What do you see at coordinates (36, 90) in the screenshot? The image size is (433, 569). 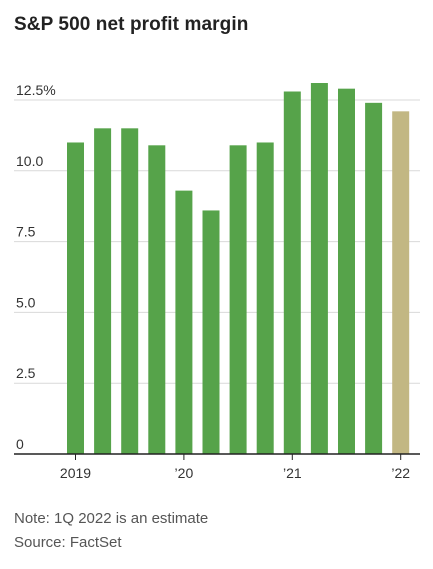 I see `y-tick-label: 12.5%` at bounding box center [36, 90].